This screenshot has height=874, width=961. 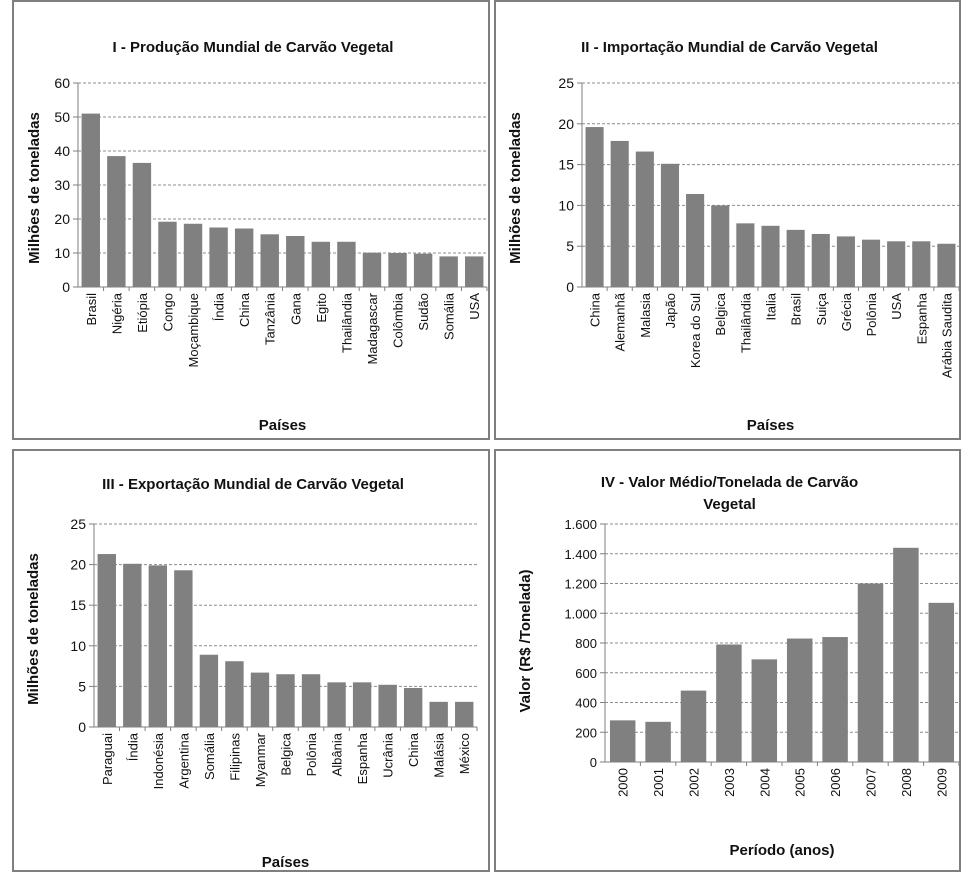 What do you see at coordinates (566, 165) in the screenshot?
I see `y-tick-label: 15` at bounding box center [566, 165].